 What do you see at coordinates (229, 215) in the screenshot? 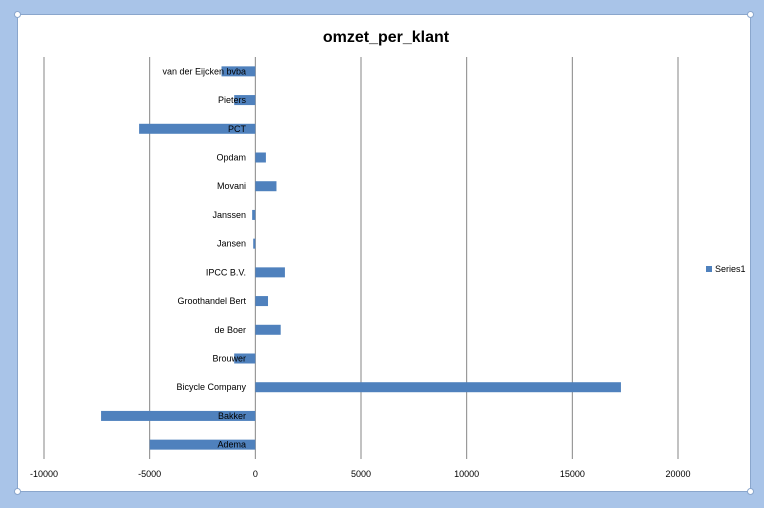
I see `category-label: Janssen` at bounding box center [229, 215].